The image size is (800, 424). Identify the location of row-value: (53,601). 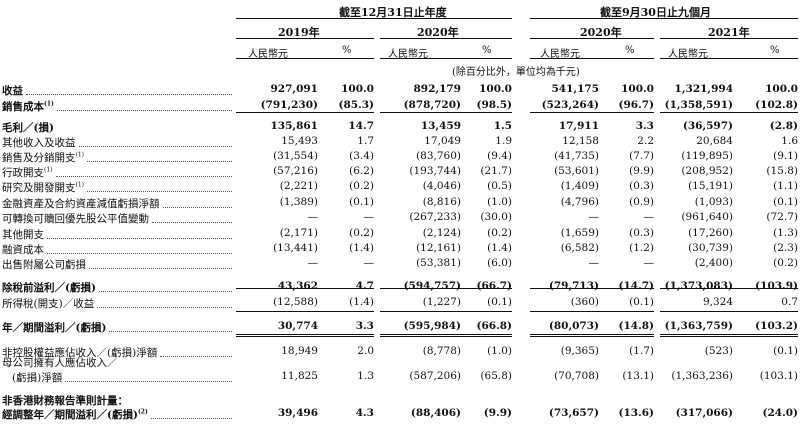
(576, 171).